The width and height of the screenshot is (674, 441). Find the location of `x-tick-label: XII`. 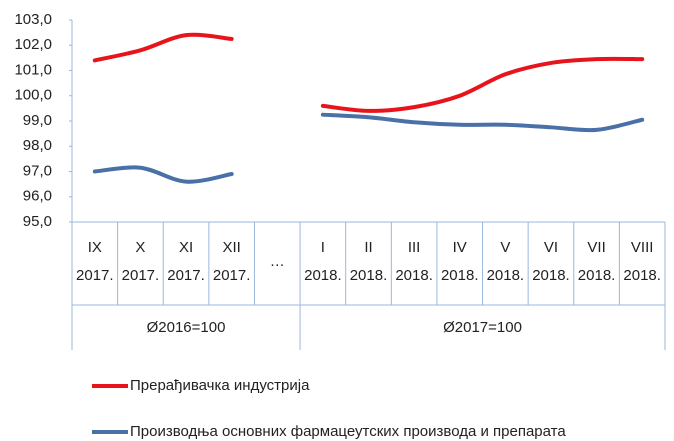

x-tick-label: XII is located at coordinates (231, 247).